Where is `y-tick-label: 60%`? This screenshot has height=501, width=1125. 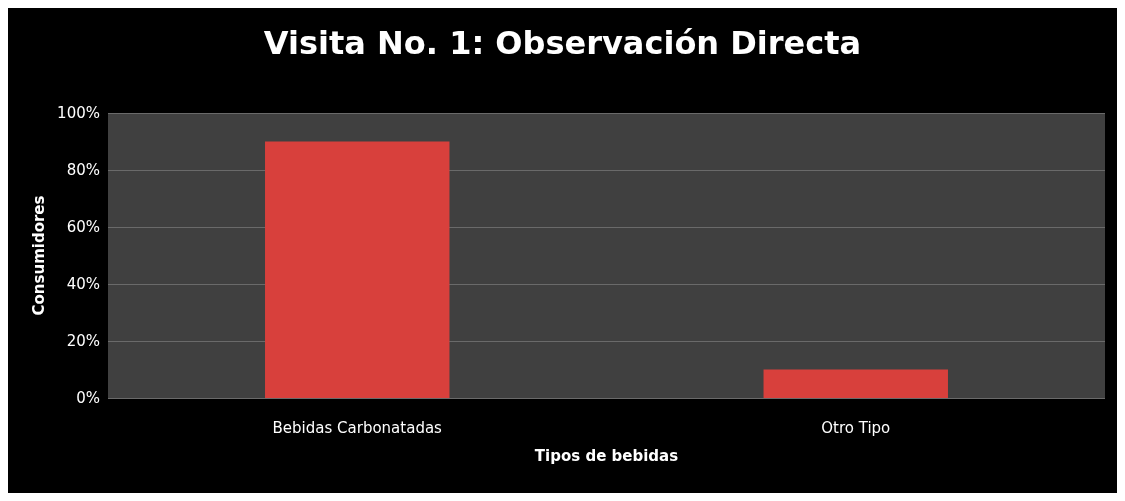
y-tick-label: 60% is located at coordinates (83, 227).